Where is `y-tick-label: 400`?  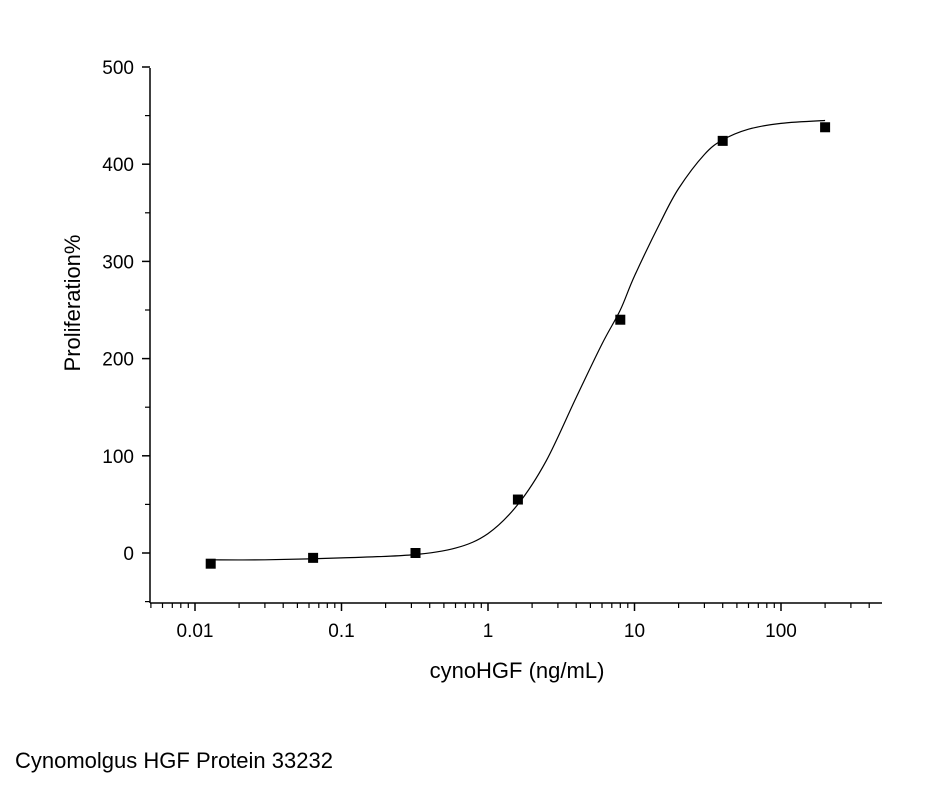 y-tick-label: 400 is located at coordinates (118, 165).